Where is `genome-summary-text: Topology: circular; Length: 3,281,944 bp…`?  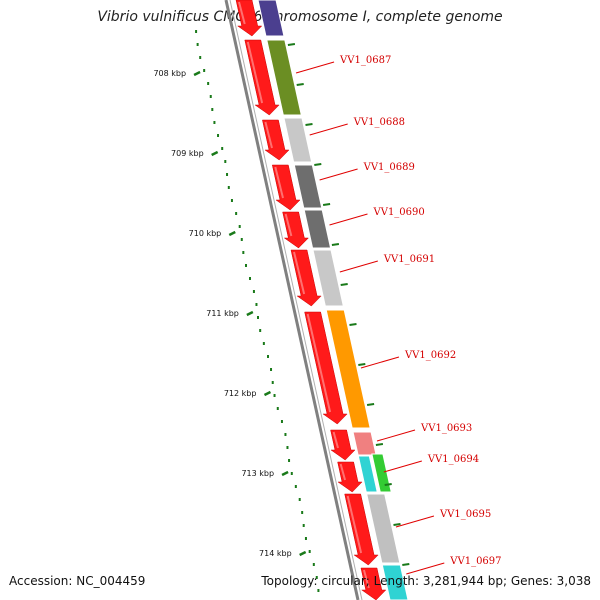 genome-summary-text: Topology: circular; Length: 3,281,944 bp… is located at coordinates (426, 581).